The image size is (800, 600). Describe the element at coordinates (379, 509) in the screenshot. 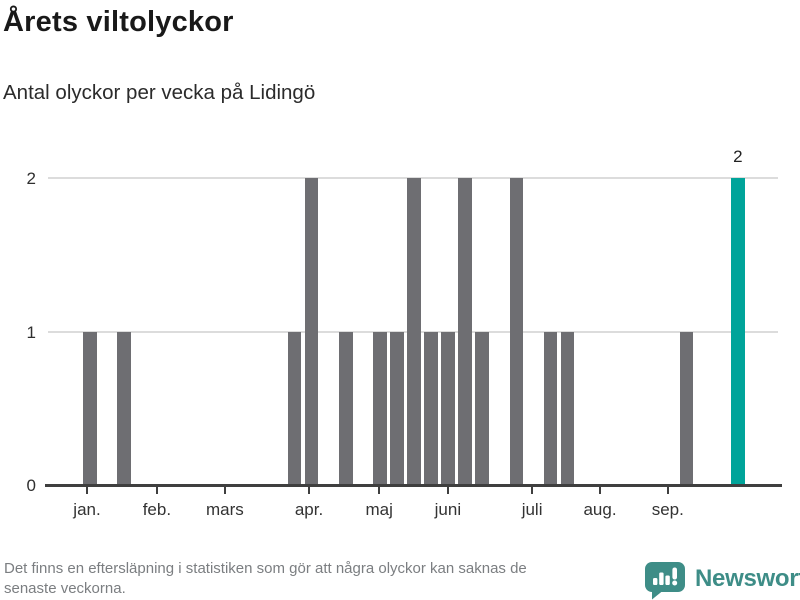

I see `x-axis-month-label: maj` at that location.